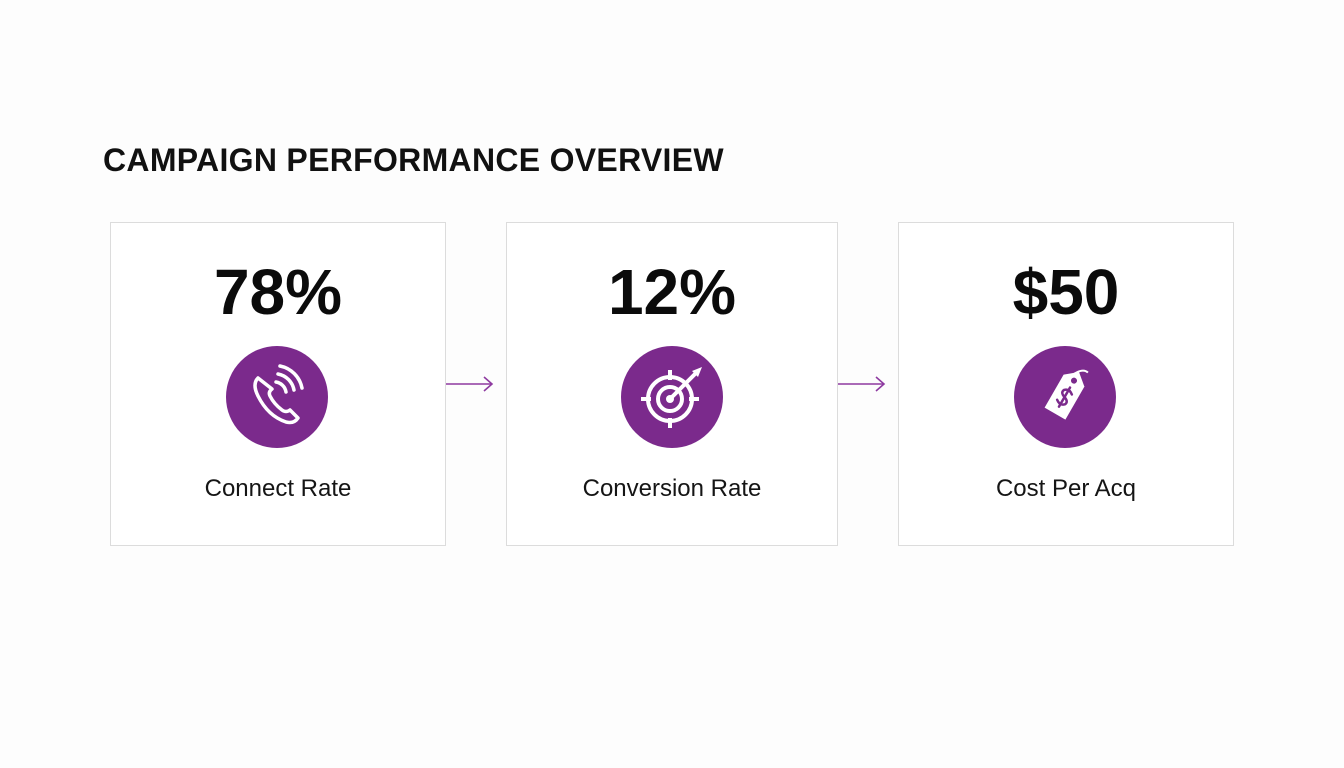 Image resolution: width=1344 pixels, height=768 pixels. I want to click on page-title: CAMPAIGN PERFORMANCE OVERVIEW, so click(413, 160).